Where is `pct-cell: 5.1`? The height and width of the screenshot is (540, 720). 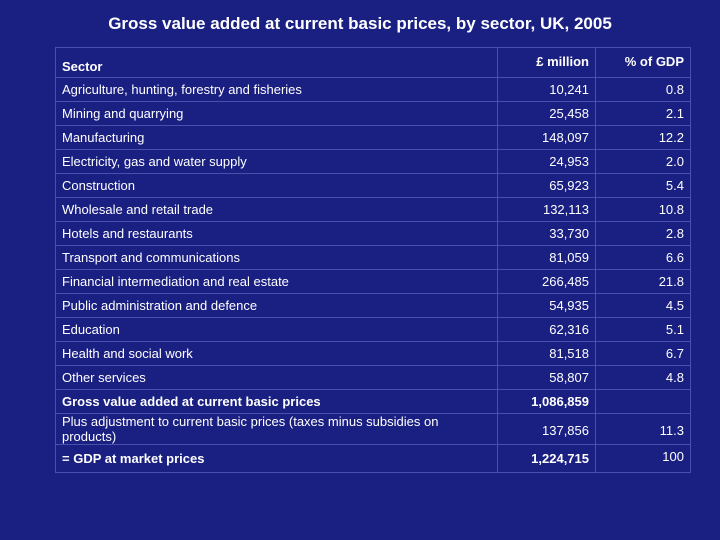 pct-cell: 5.1 is located at coordinates (643, 329).